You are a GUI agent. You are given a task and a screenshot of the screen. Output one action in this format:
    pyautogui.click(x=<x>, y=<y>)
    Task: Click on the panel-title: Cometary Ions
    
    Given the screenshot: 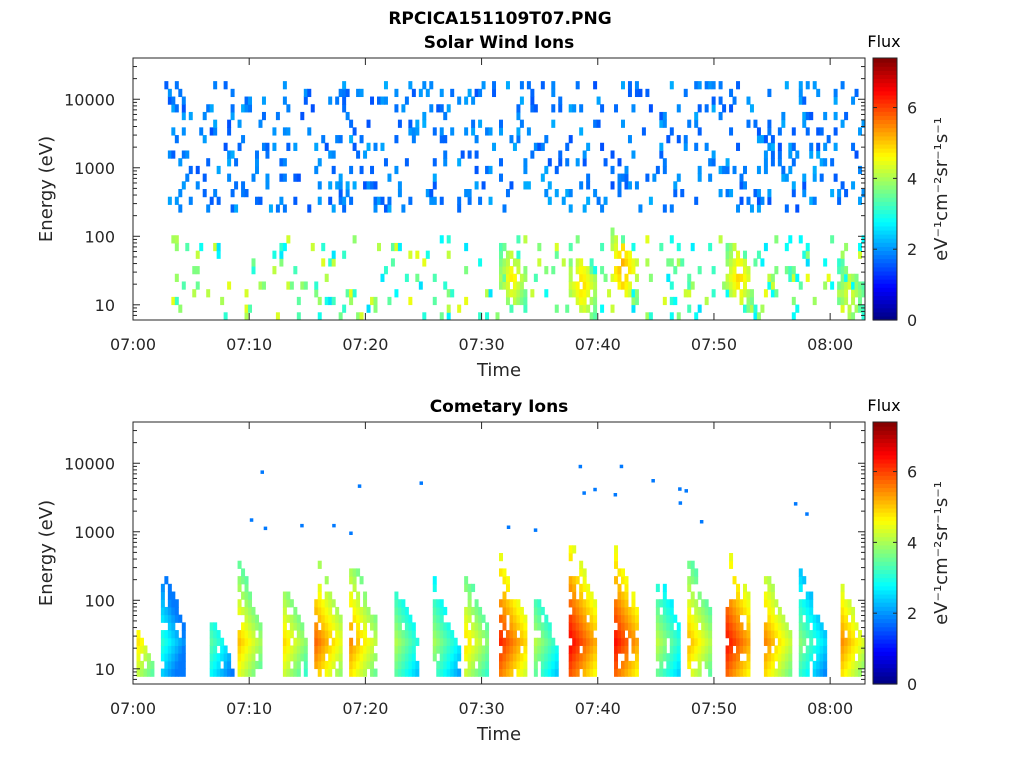 What is the action you would take?
    pyautogui.click(x=499, y=407)
    